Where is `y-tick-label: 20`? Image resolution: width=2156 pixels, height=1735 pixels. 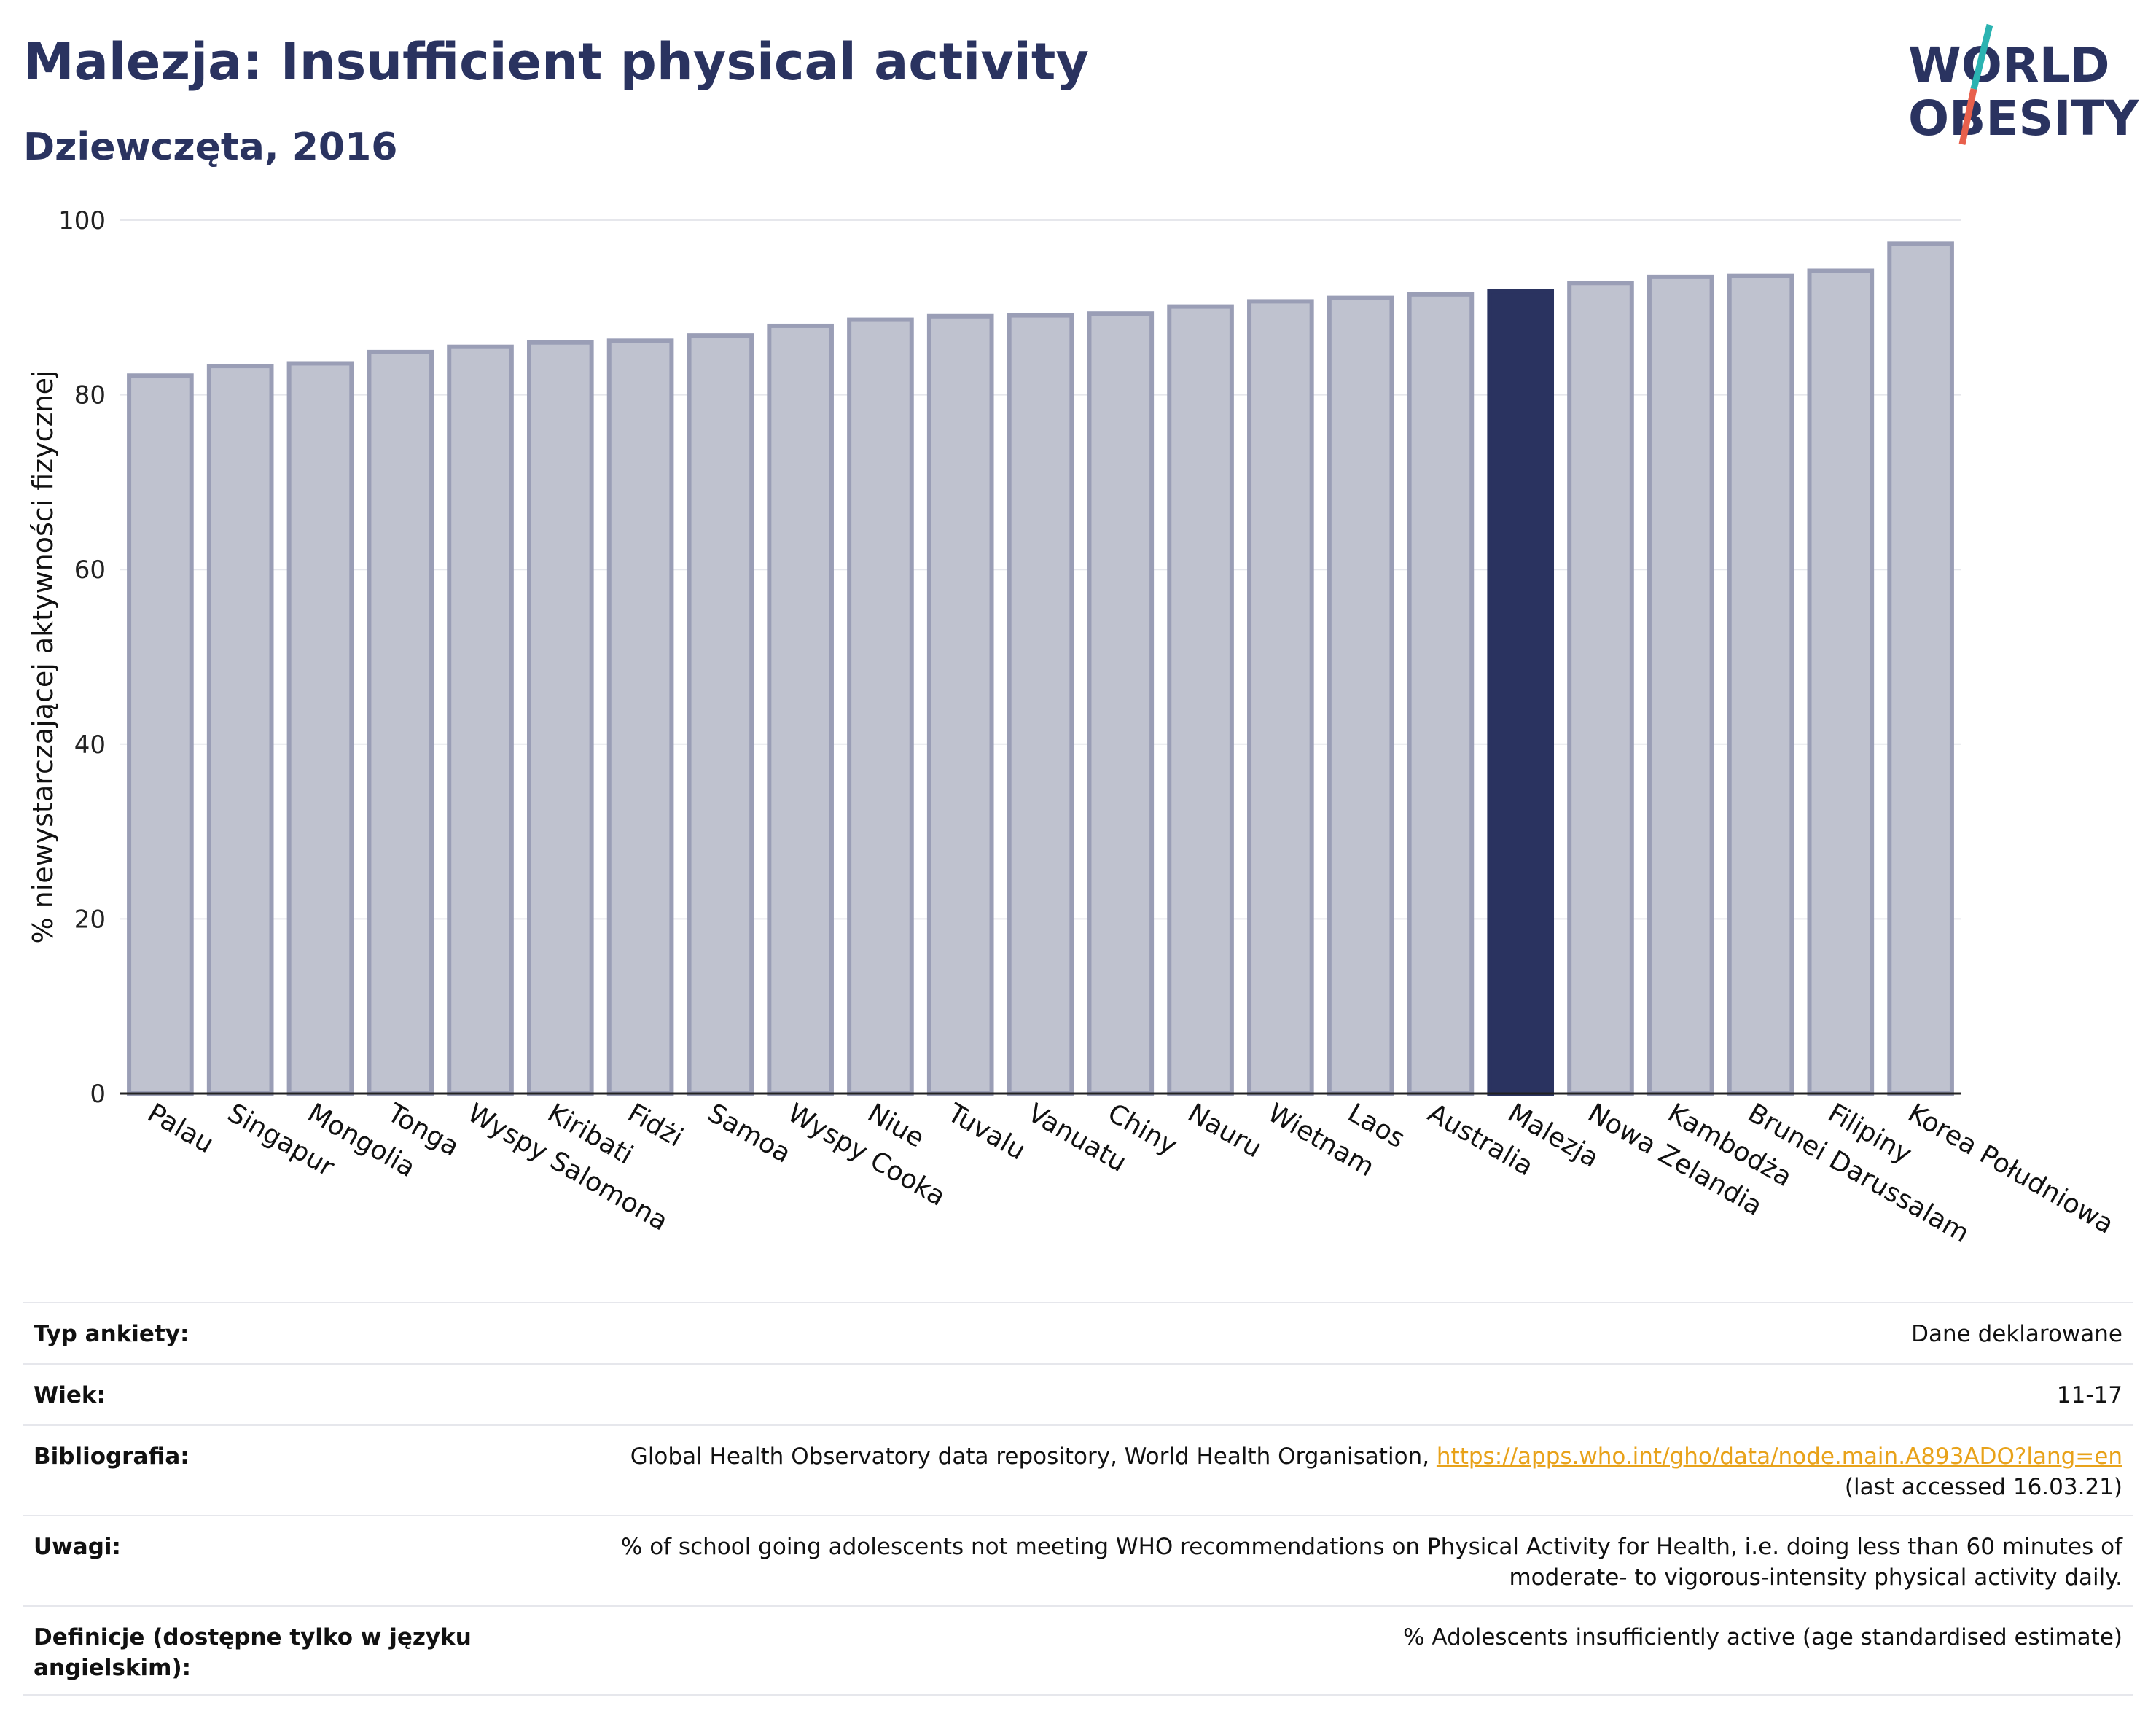
y-tick-label: 20 is located at coordinates (90, 919).